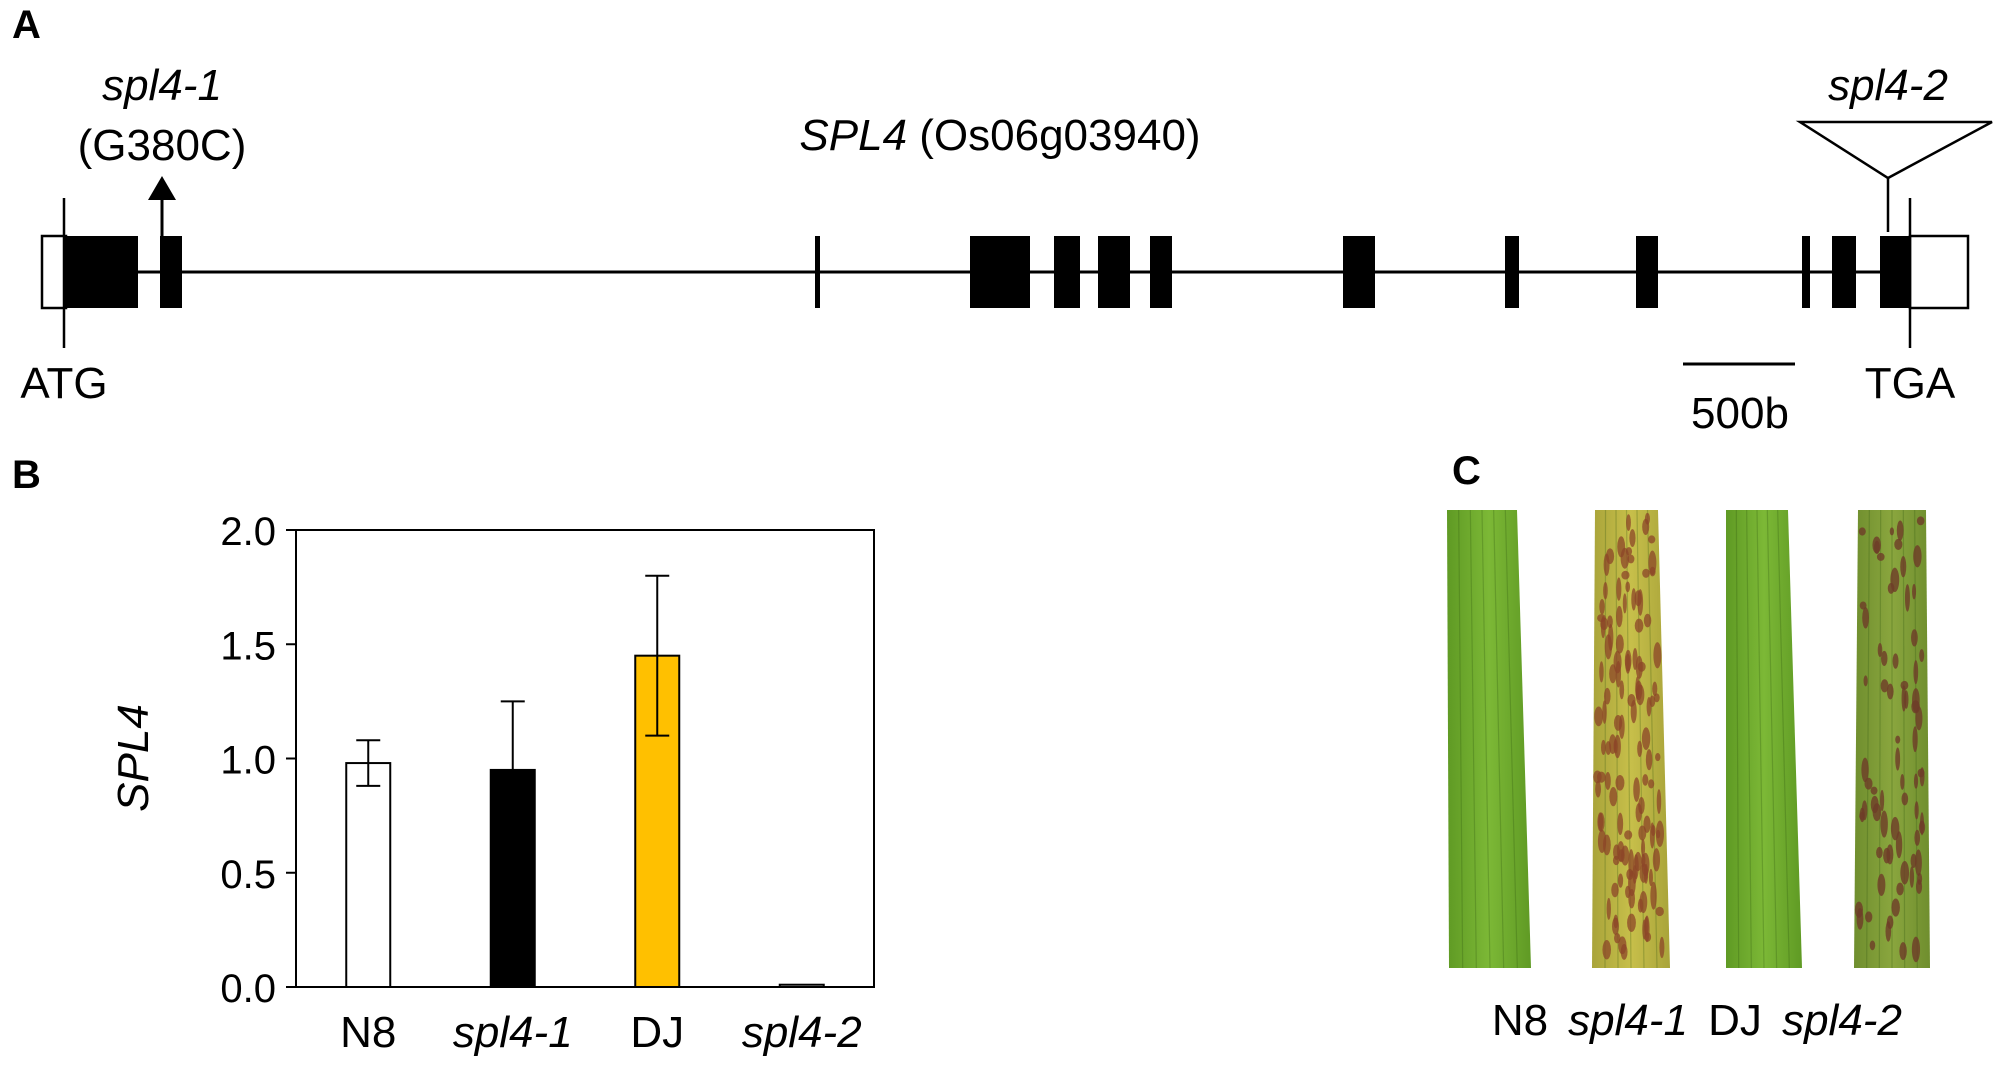 This screenshot has width=1999, height=1069. I want to click on y-tick-label: 2.0, so click(248, 532).